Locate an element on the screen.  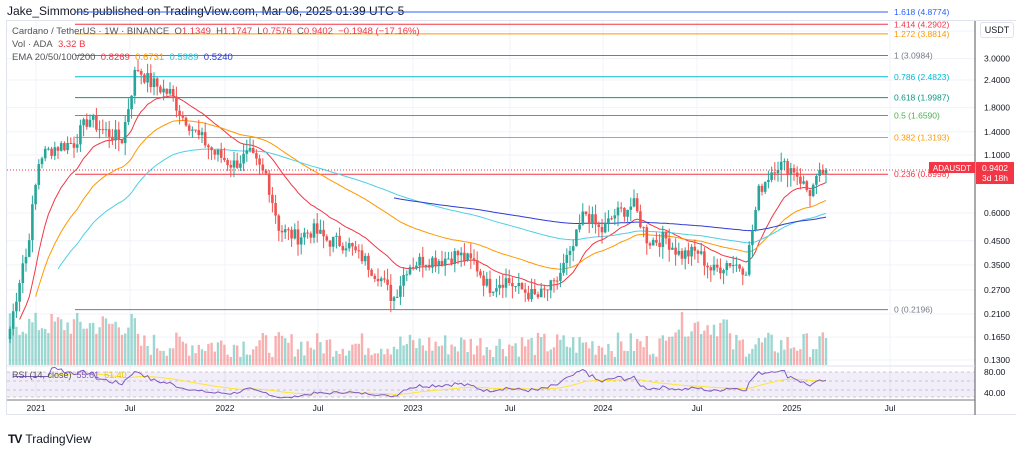
ema20-value: 0.8269 is located at coordinates (115, 57).